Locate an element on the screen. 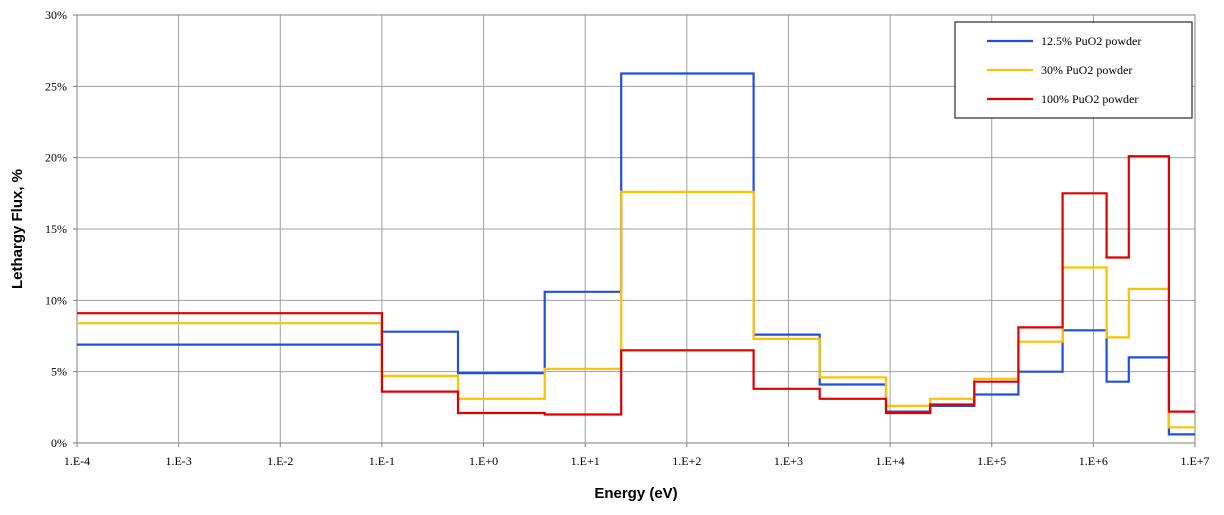 The image size is (1224, 515). x-tick-label: 1.E+5 is located at coordinates (991, 461).